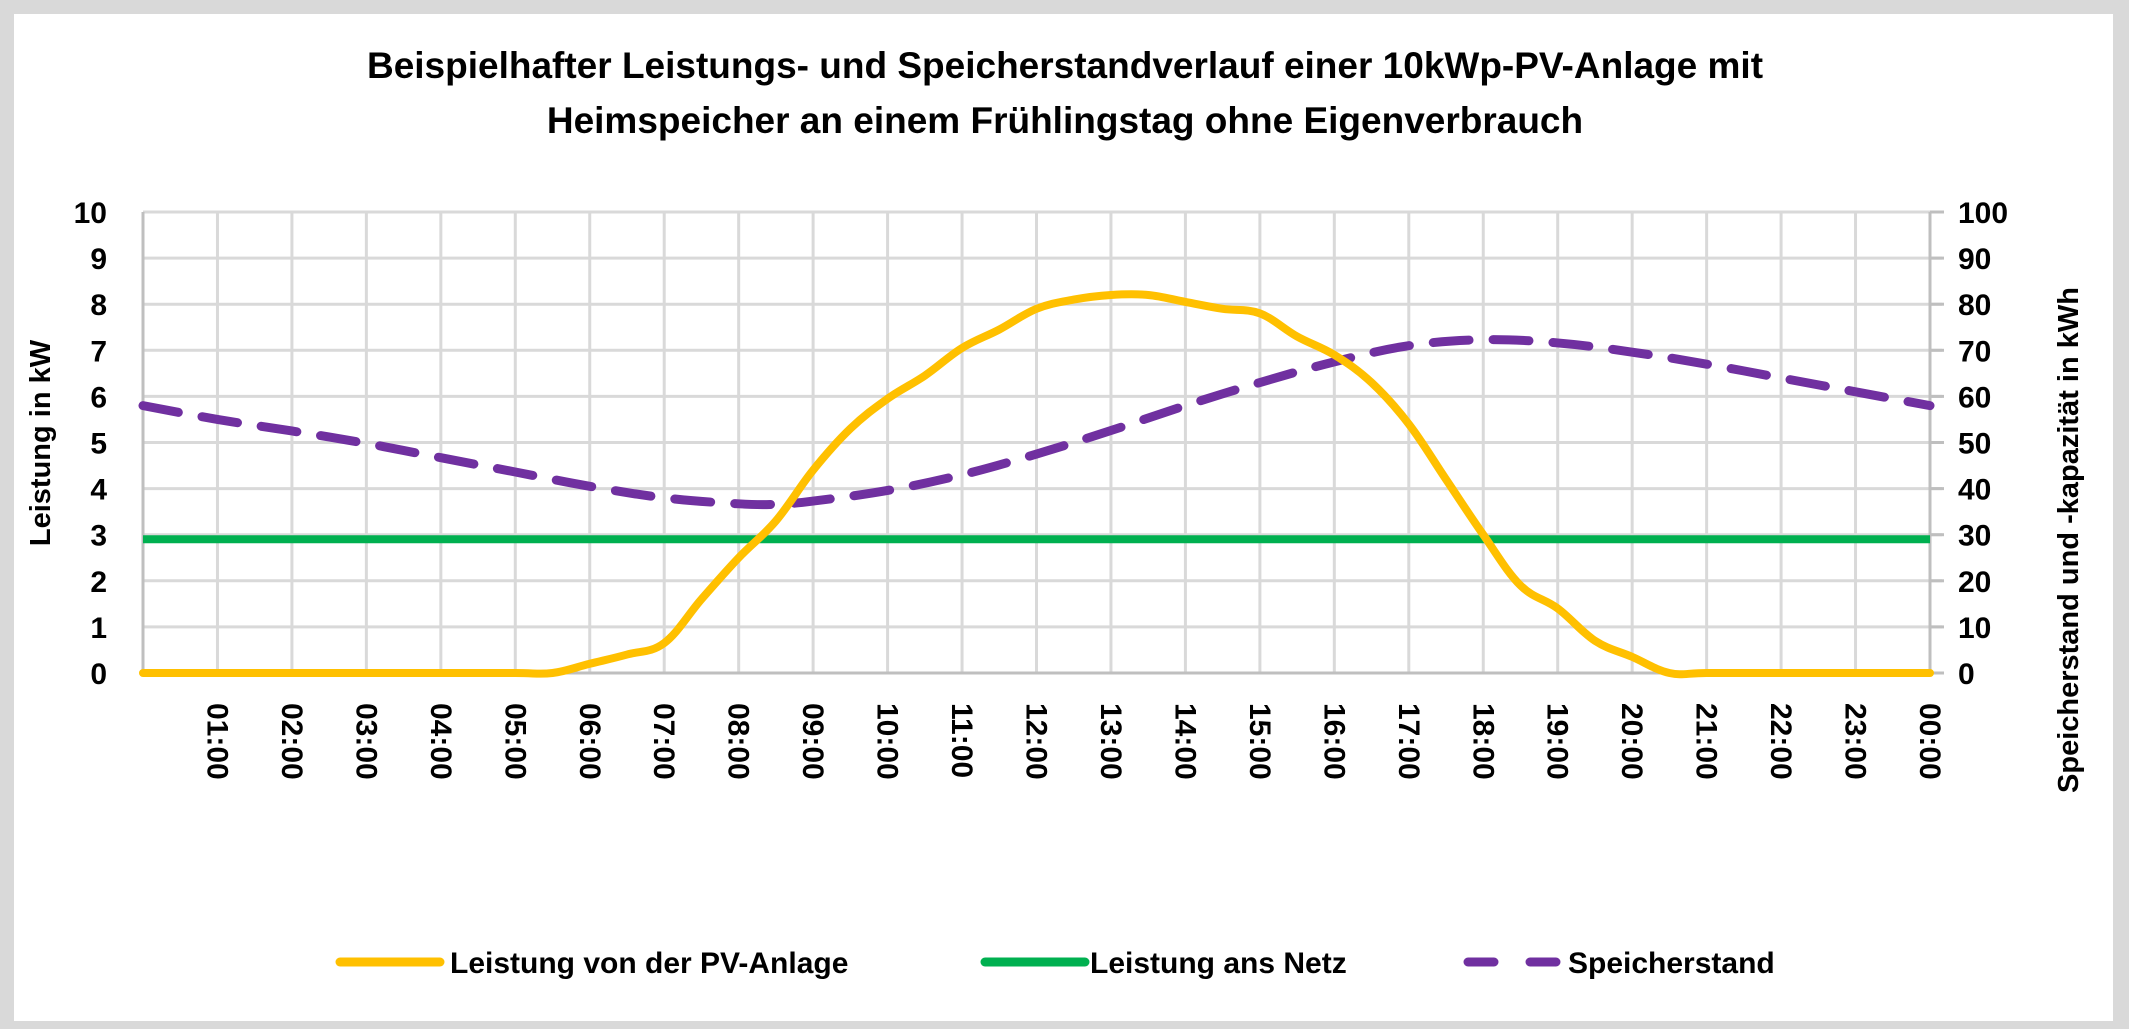 The width and height of the screenshot is (2129, 1029). I want to click on x-tick-label: 03:00, so click(365, 741).